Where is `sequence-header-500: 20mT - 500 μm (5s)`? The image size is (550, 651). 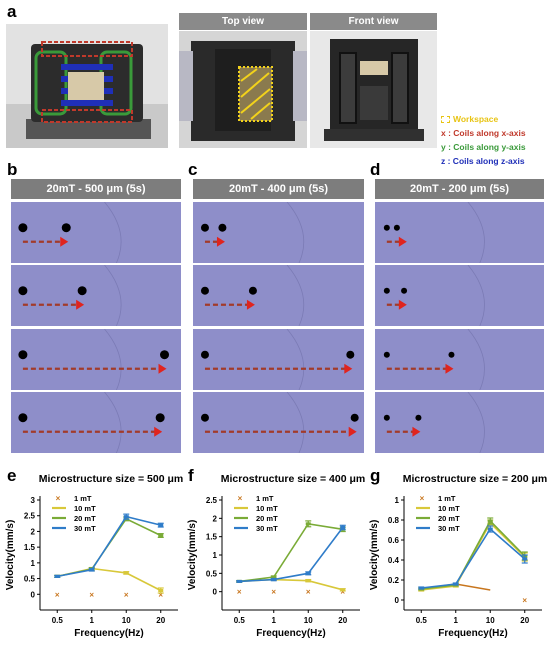 sequence-header-500: 20mT - 500 μm (5s) is located at coordinates (96, 189).